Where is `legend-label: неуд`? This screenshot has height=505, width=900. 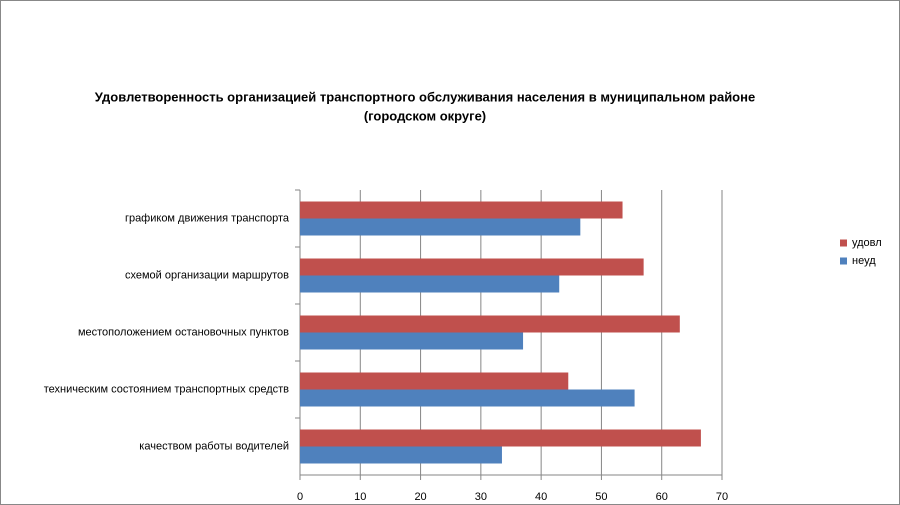 legend-label: неуд is located at coordinates (864, 261).